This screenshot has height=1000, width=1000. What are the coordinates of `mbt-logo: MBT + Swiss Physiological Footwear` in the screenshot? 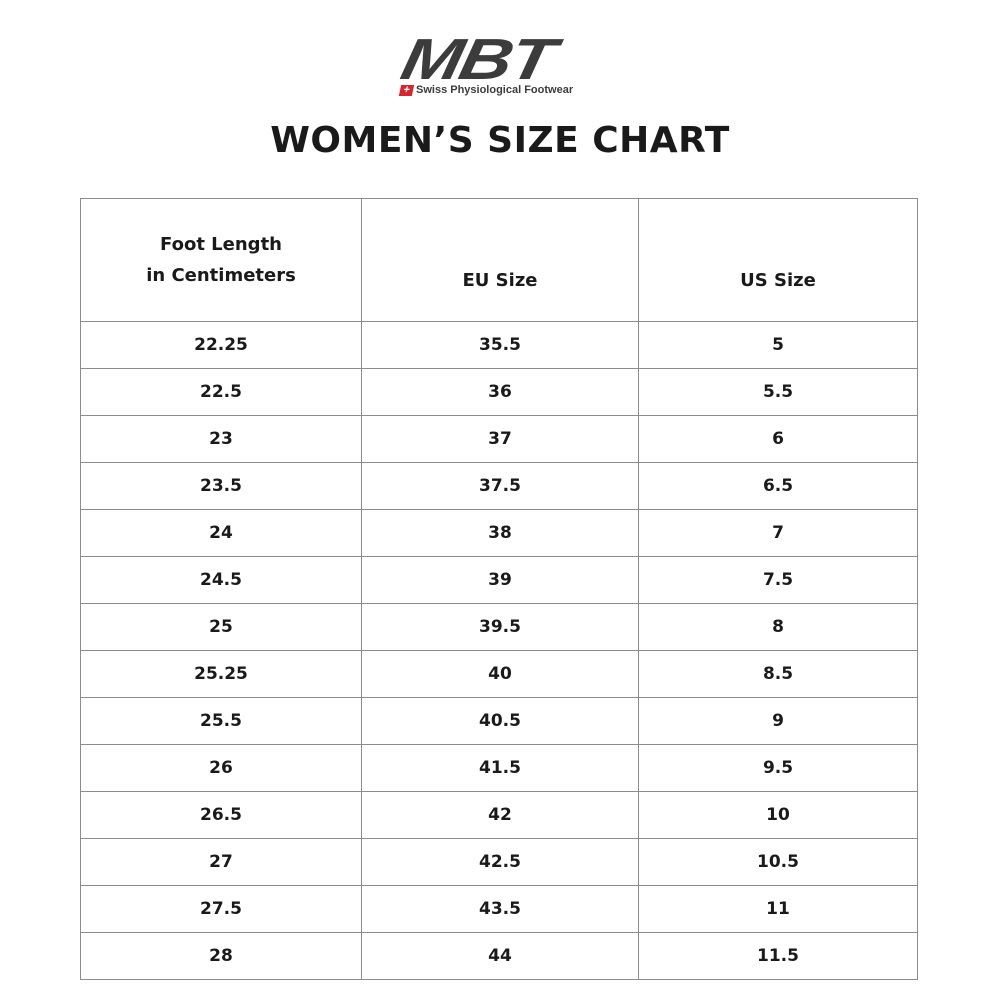 It's located at (497, 63).